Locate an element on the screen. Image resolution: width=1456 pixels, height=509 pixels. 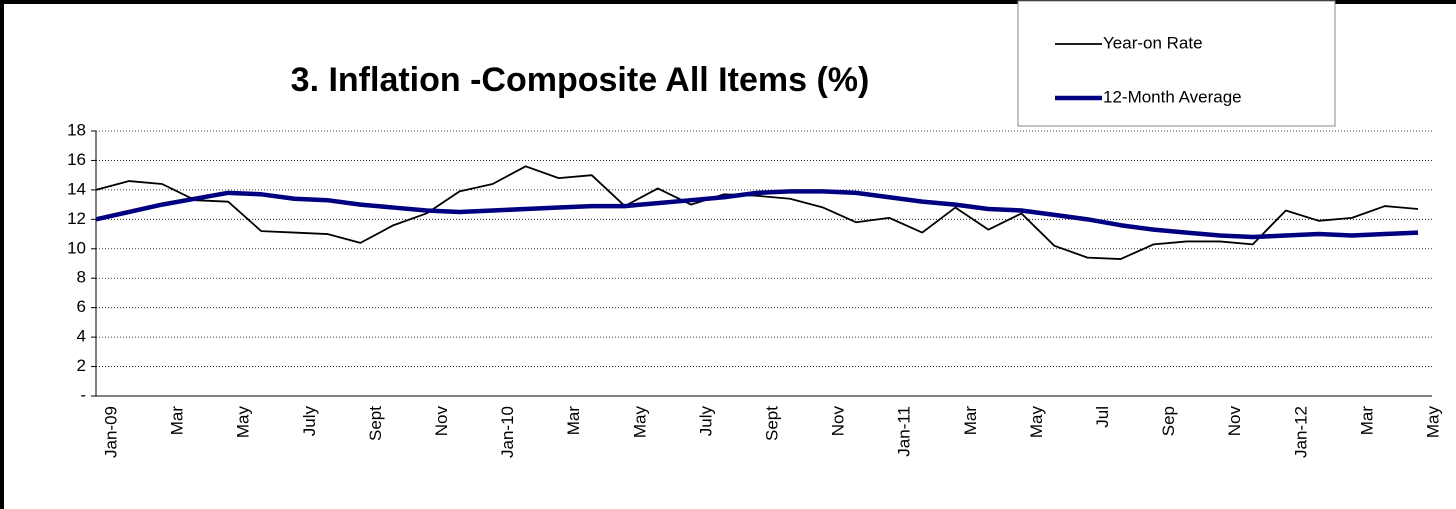
y-tick-label: 10 is located at coordinates (76, 247).